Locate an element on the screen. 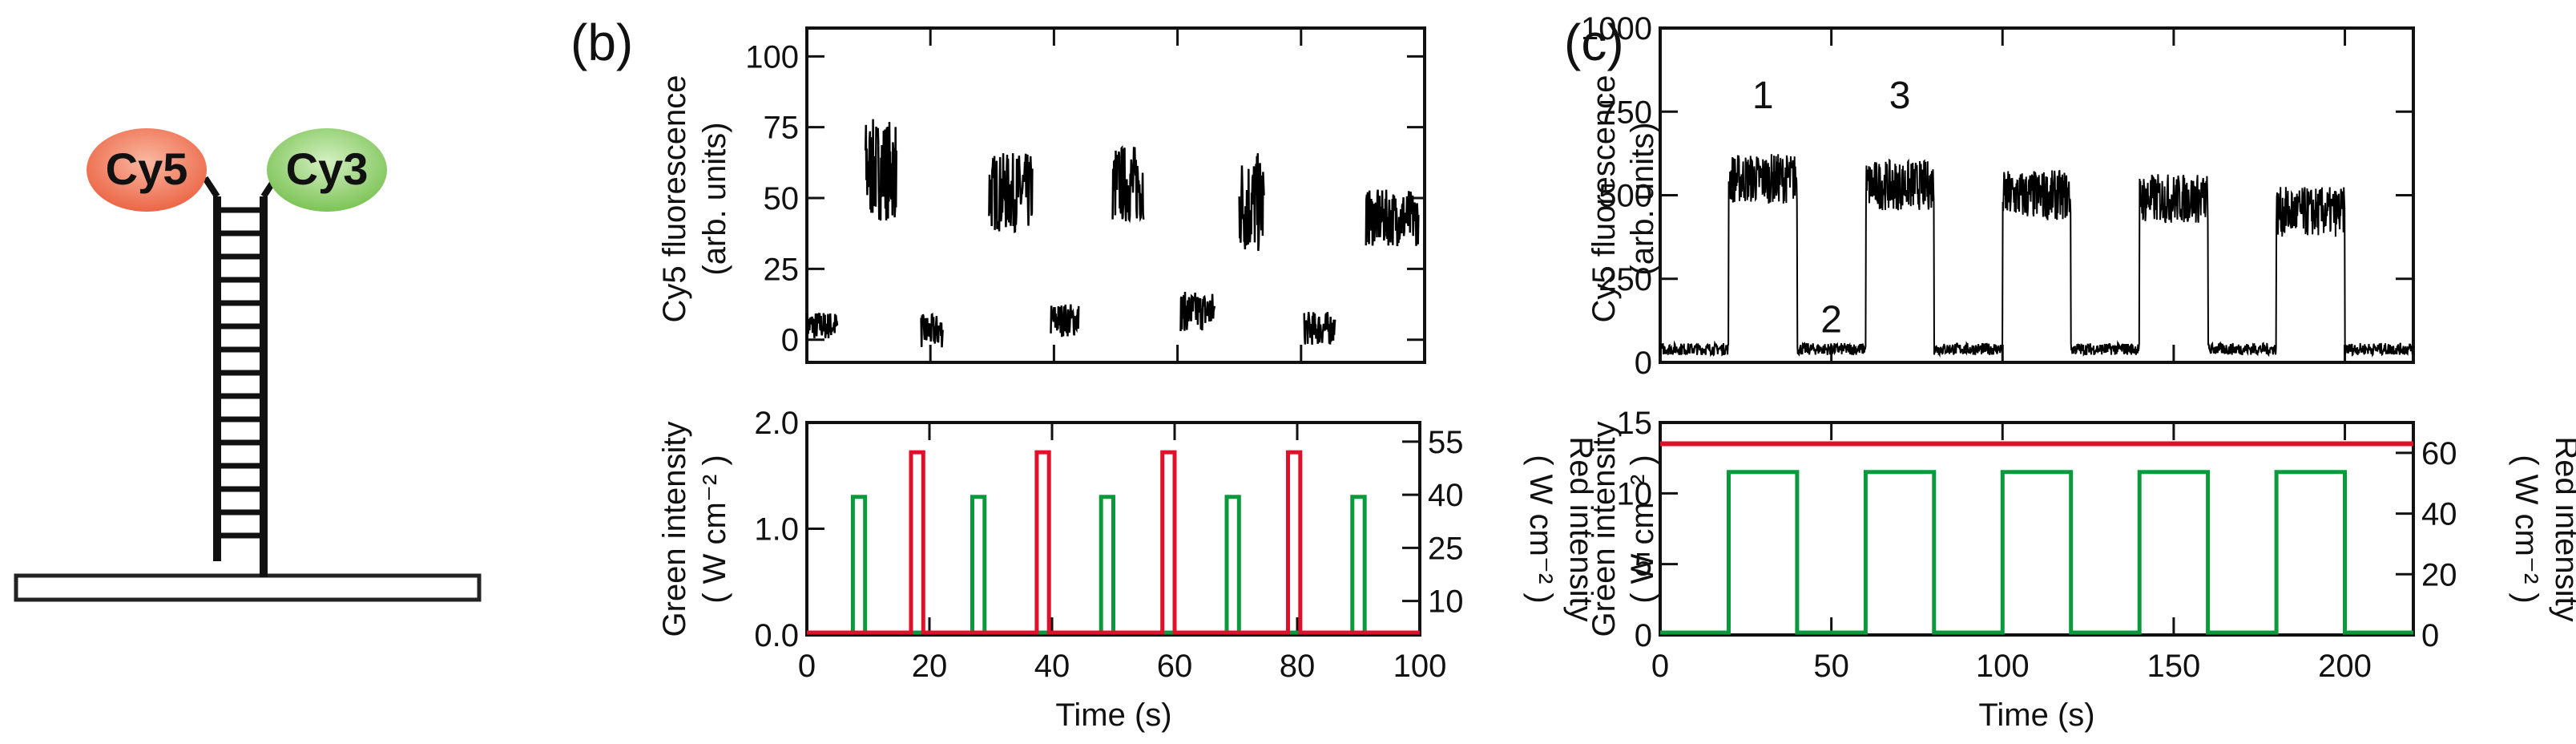 The image size is (2576, 744). b-top-ylabel: Cy5 fluorescence is located at coordinates (674, 198).